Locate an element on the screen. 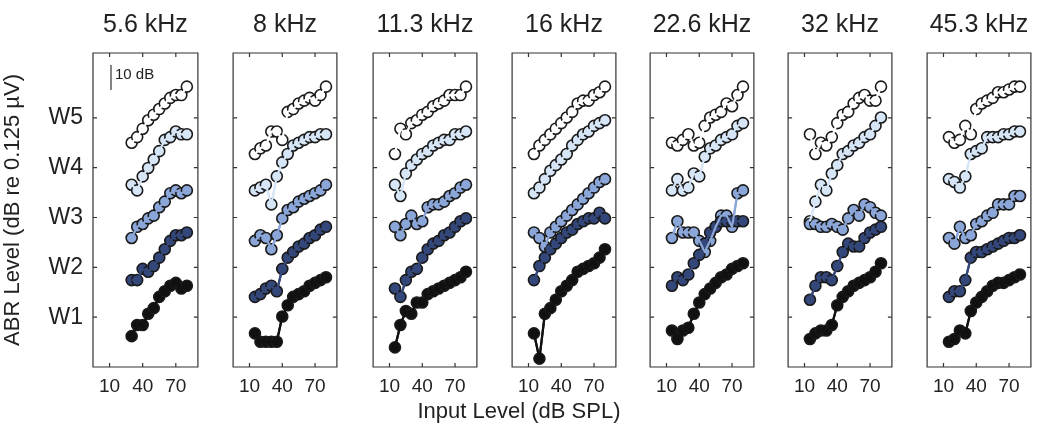 This screenshot has height=433, width=1038. text: W3 is located at coordinates (65, 215).